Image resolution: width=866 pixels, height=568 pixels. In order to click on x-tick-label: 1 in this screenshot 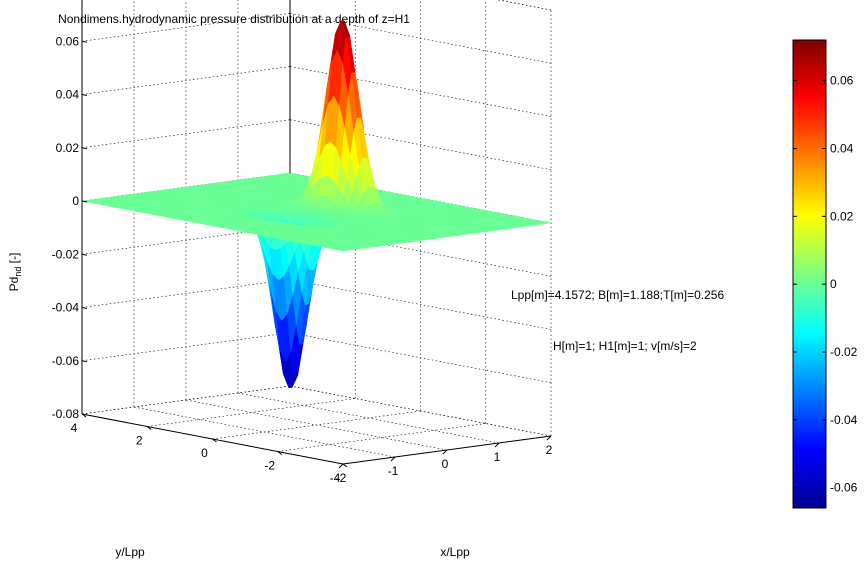, I will do `click(497, 457)`.